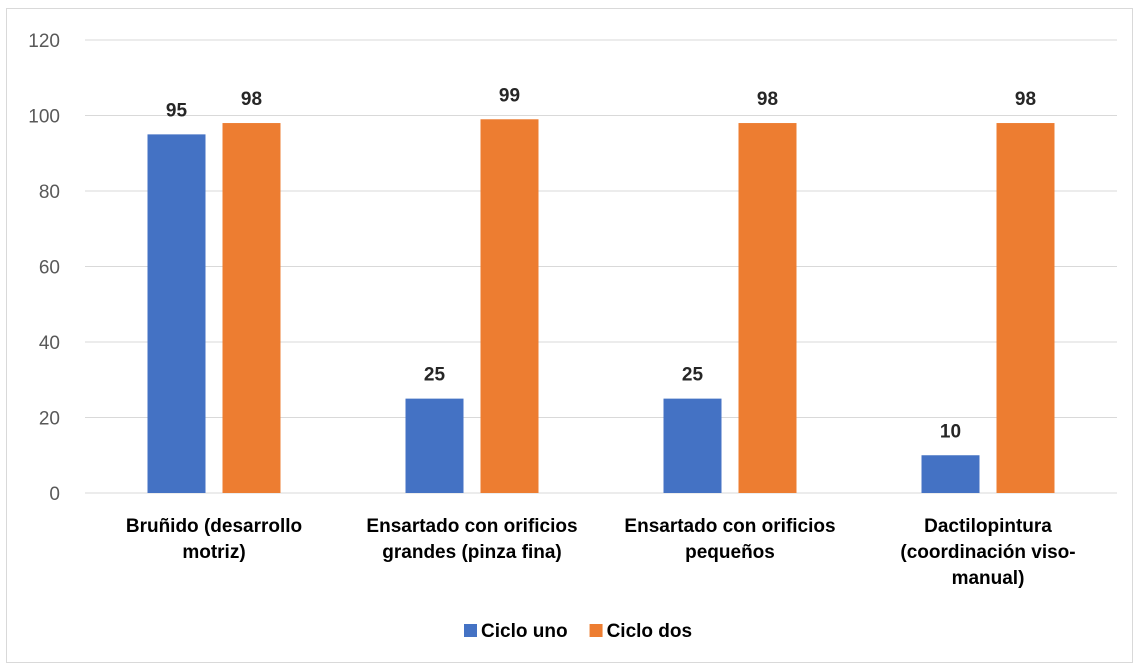 This screenshot has width=1139, height=668. Describe the element at coordinates (988, 526) in the screenshot. I see `category-label-4-line-1: Dactilopintura` at that location.